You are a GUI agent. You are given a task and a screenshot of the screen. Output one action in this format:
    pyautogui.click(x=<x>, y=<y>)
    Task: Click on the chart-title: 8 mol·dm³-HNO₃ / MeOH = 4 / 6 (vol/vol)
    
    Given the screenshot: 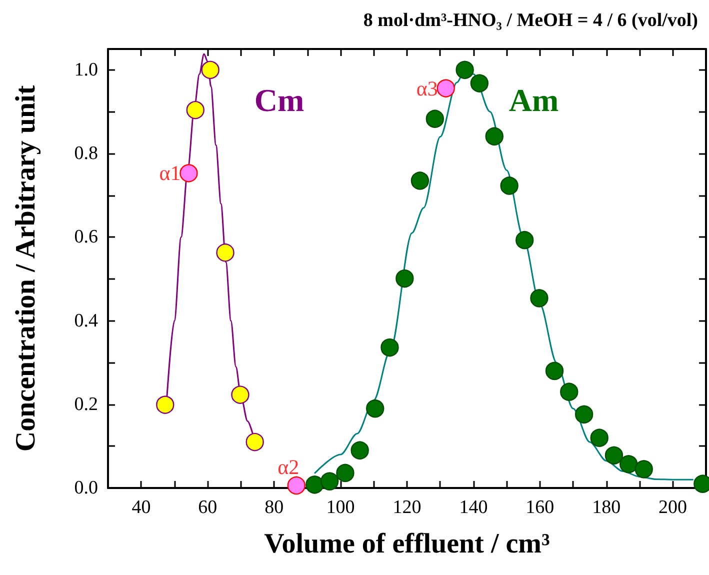 What is the action you would take?
    pyautogui.click(x=530, y=20)
    